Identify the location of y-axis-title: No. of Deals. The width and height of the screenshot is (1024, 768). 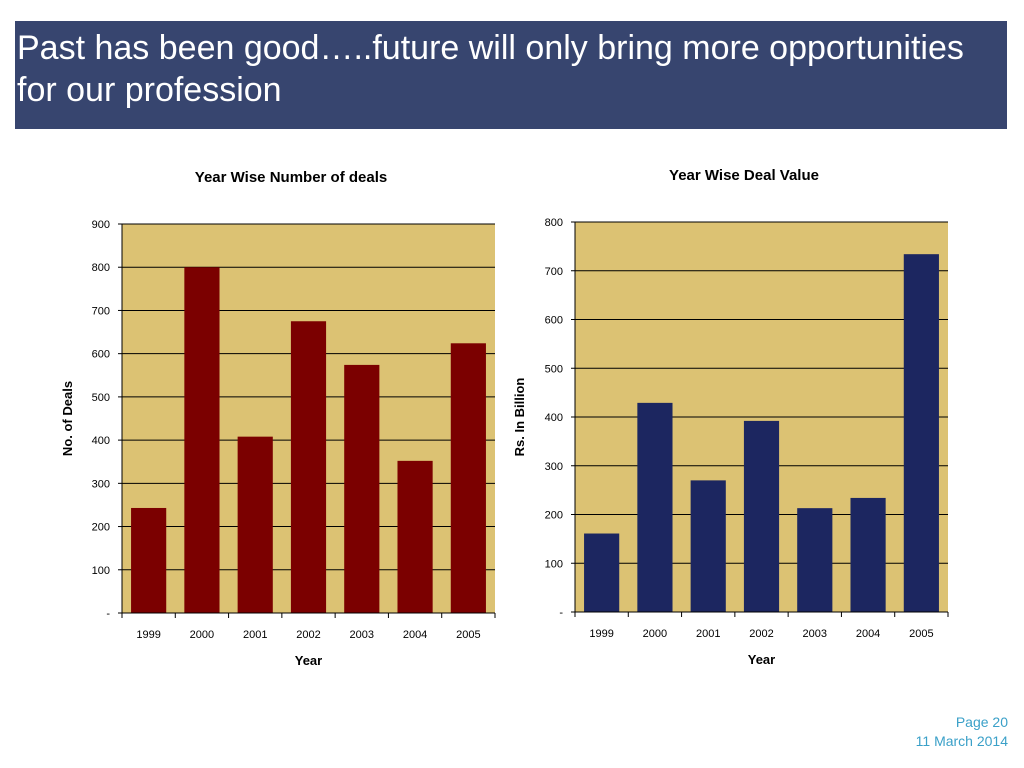
(67, 418).